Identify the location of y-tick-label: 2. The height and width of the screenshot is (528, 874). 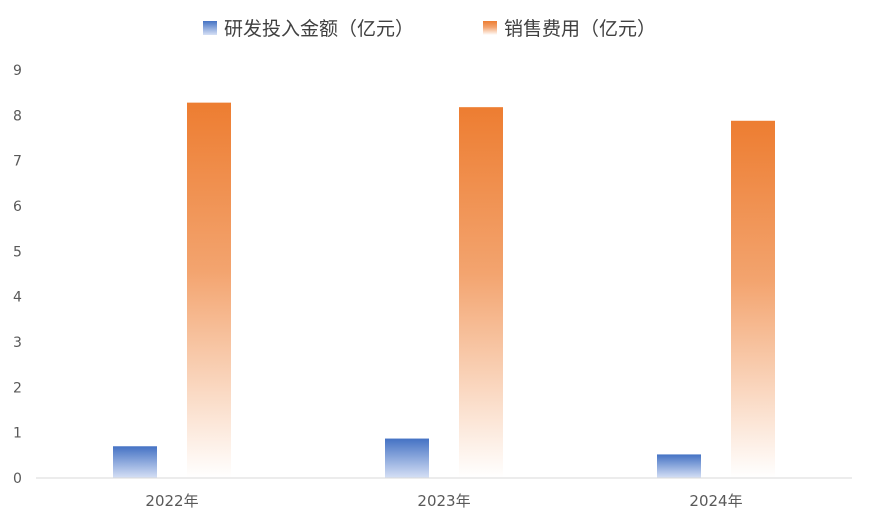
(17, 388).